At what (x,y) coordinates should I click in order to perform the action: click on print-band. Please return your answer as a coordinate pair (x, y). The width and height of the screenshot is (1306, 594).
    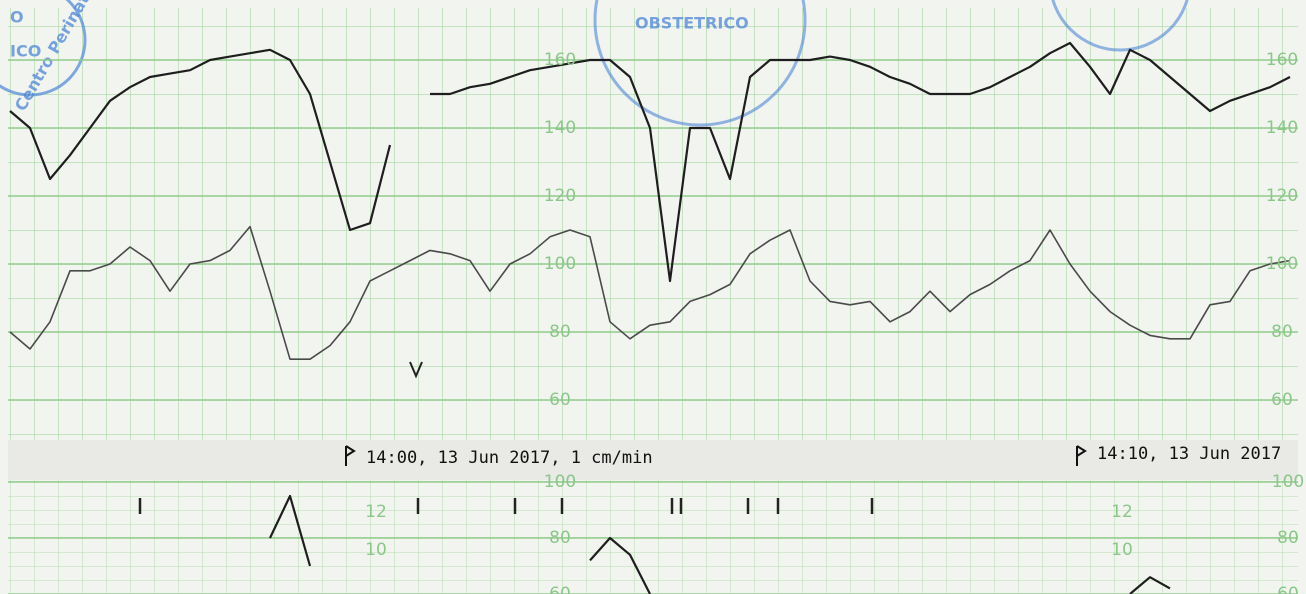
    Looking at the image, I should click on (653, 460).